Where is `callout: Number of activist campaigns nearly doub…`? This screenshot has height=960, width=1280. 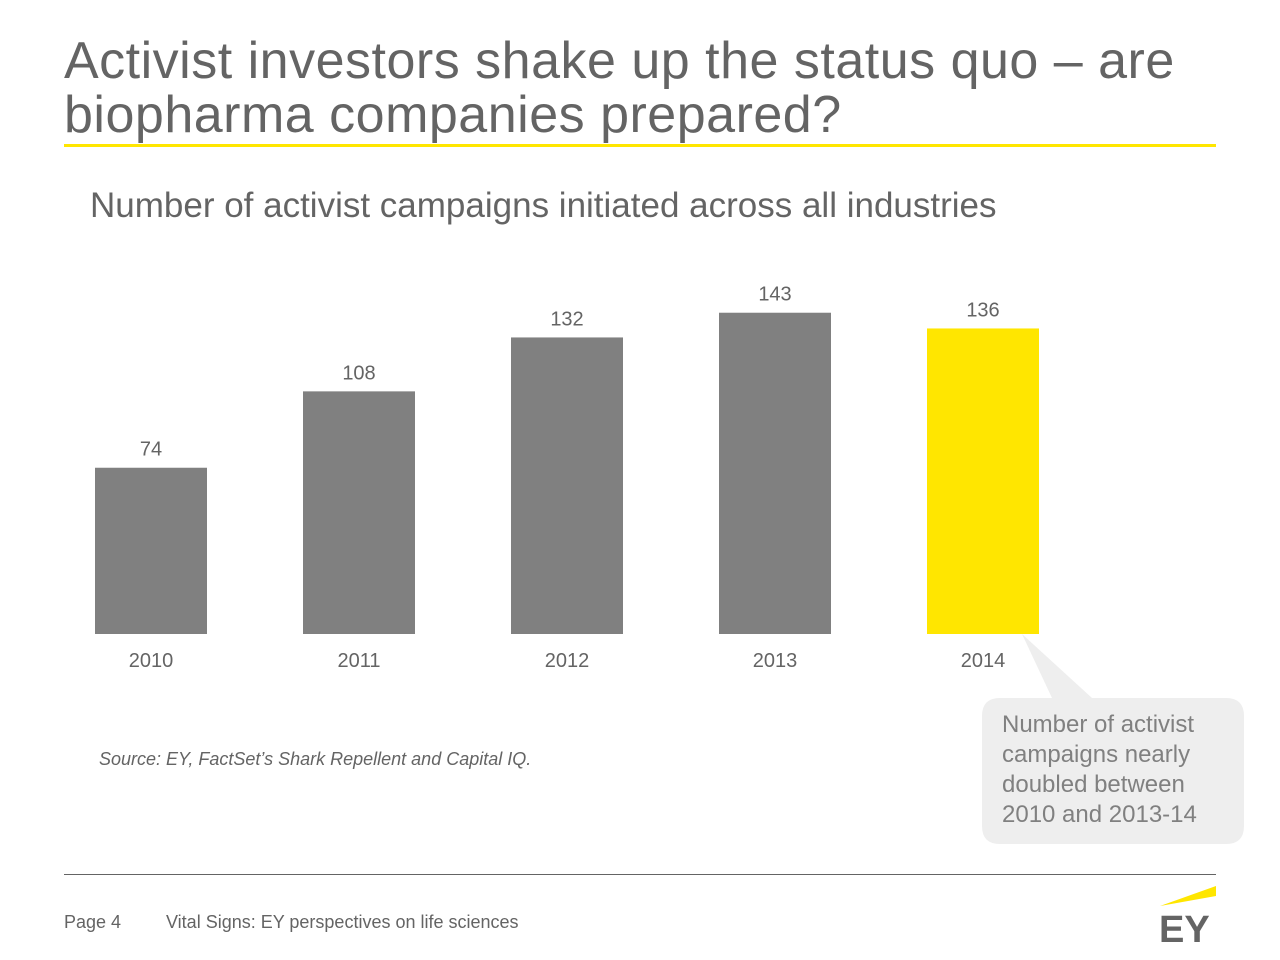
callout: Number of activist campaigns nearly doub… is located at coordinates (1113, 739).